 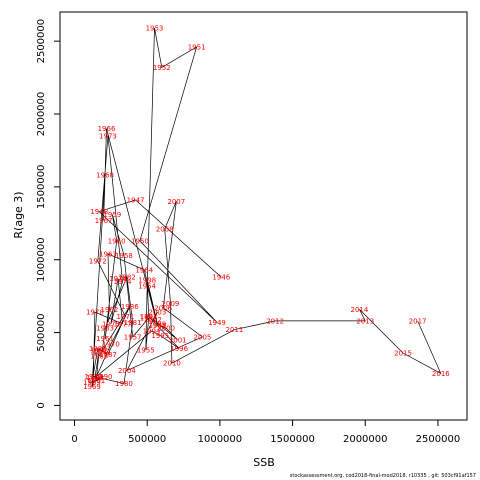 What do you see at coordinates (155, 29) in the screenshot?
I see `year-label-1953: 1953` at bounding box center [155, 29].